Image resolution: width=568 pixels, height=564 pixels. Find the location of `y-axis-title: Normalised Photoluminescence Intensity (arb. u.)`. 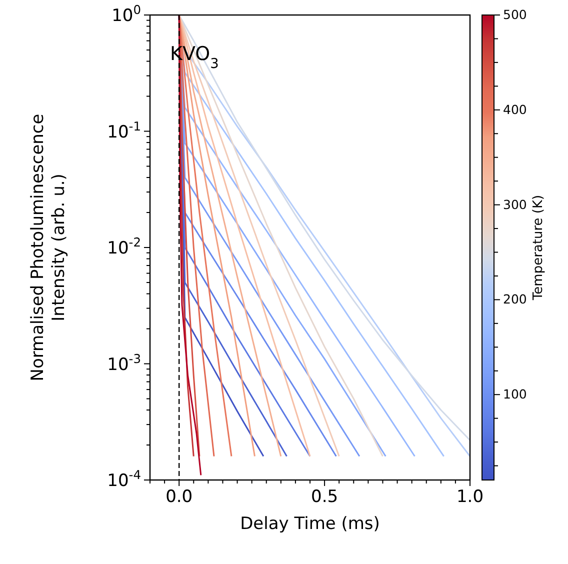

y-axis-title: Normalised Photoluminescence Intensity (arb. u.) is located at coordinates (48, 248).